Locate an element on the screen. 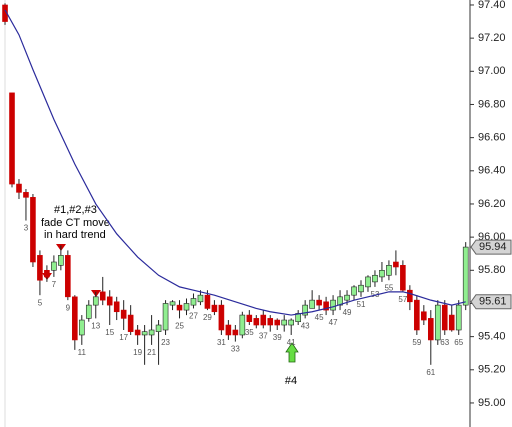  y-tick-label: 95.20 is located at coordinates (492, 370).